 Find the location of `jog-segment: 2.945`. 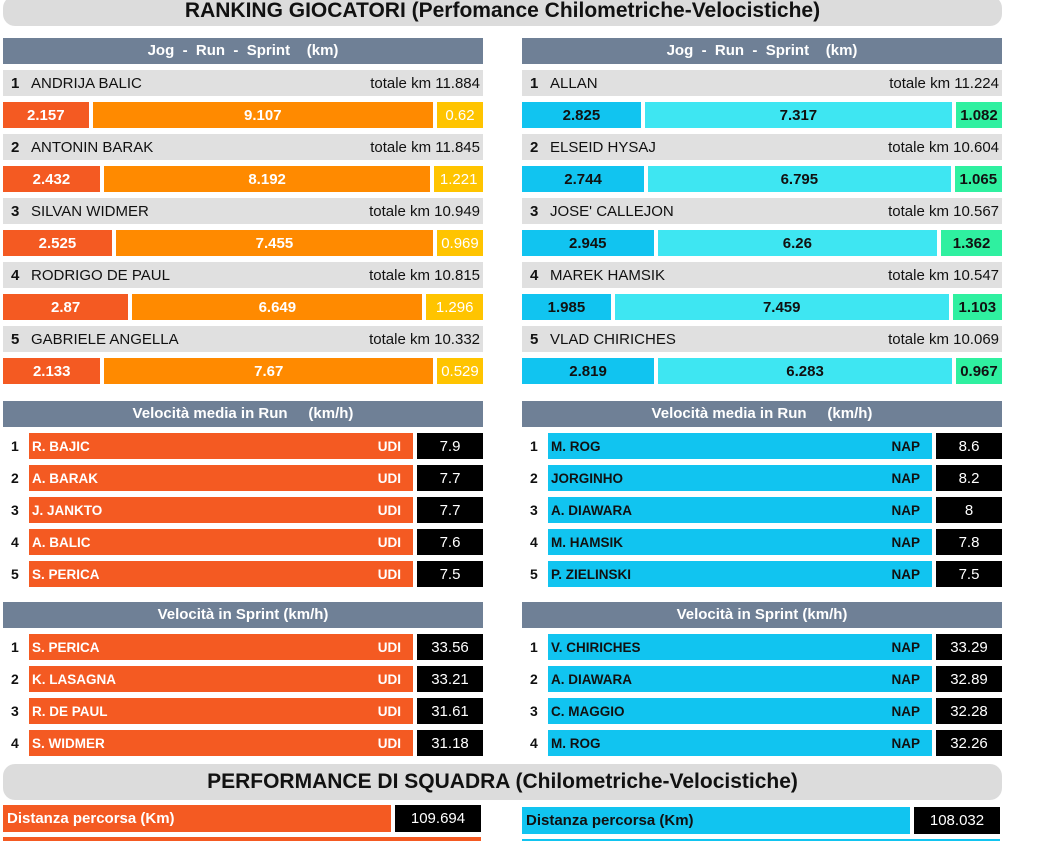

jog-segment: 2.945 is located at coordinates (588, 243).